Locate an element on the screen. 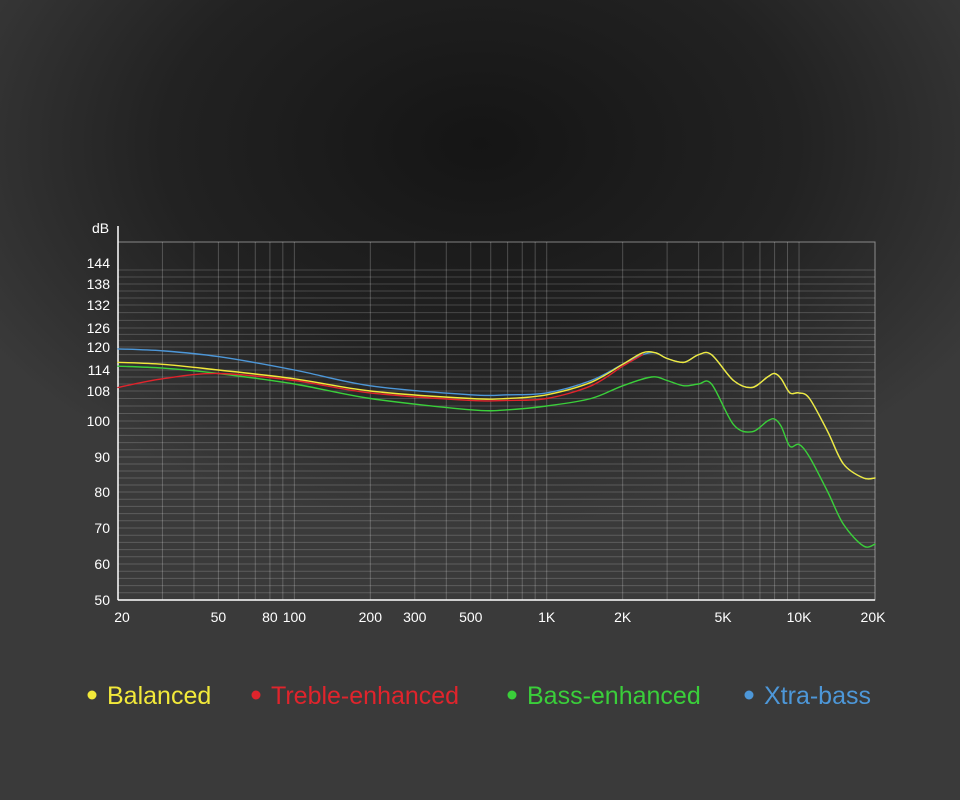 The height and width of the screenshot is (800, 960). legend-label-balanced: Balanced is located at coordinates (159, 696).